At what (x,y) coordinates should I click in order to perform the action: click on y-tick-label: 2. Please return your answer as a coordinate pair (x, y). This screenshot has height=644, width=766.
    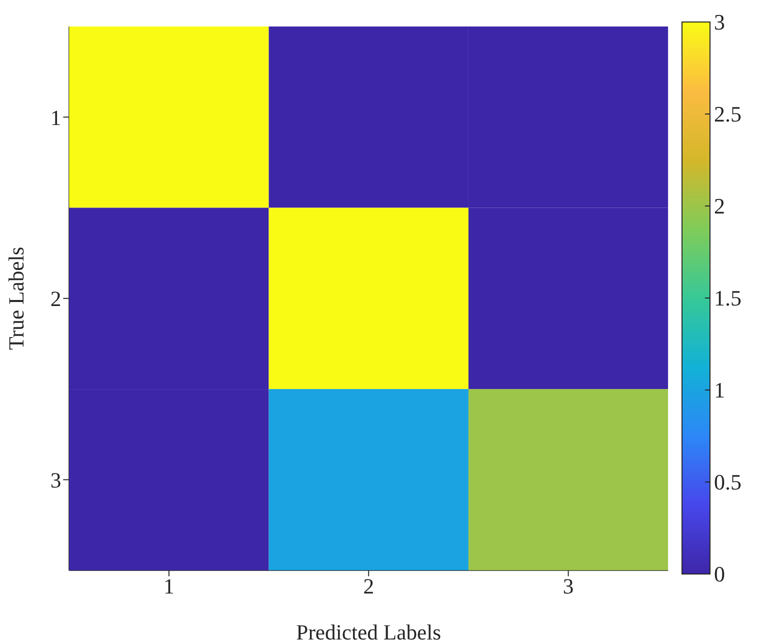
    Looking at the image, I should click on (56, 299).